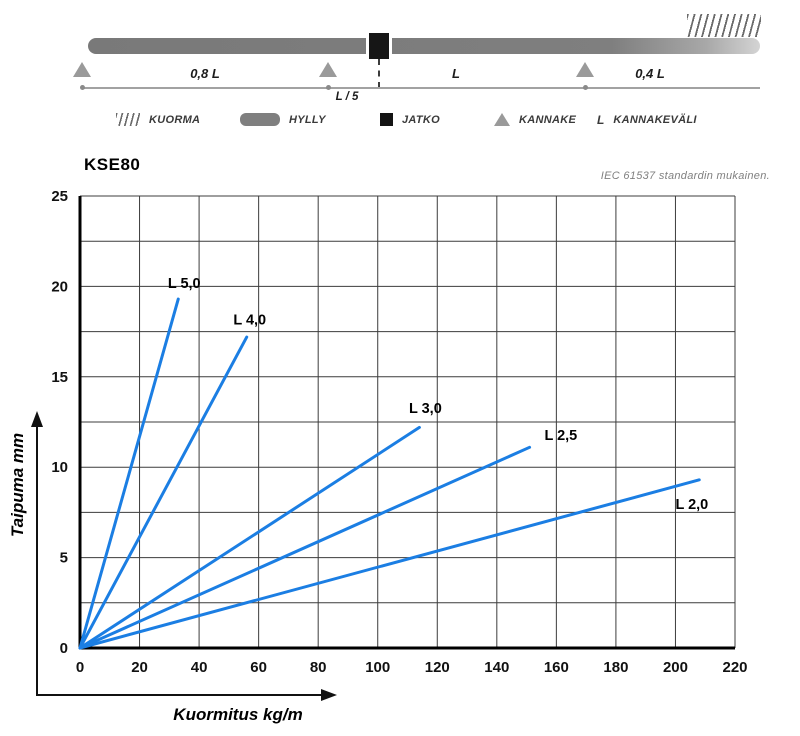 This screenshot has width=800, height=736. What do you see at coordinates (724, 25) in the screenshot?
I see `load-hatch-icon` at bounding box center [724, 25].